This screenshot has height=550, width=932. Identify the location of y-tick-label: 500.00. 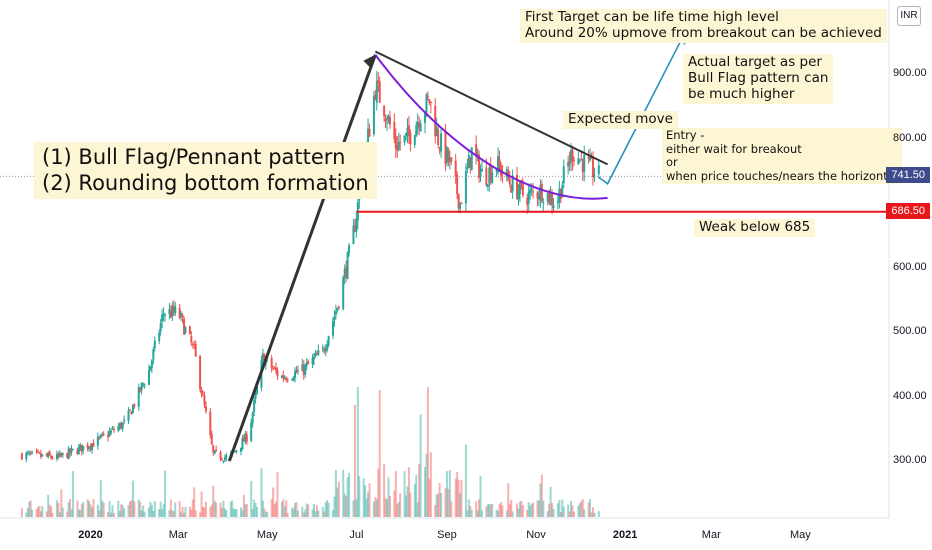
(910, 331).